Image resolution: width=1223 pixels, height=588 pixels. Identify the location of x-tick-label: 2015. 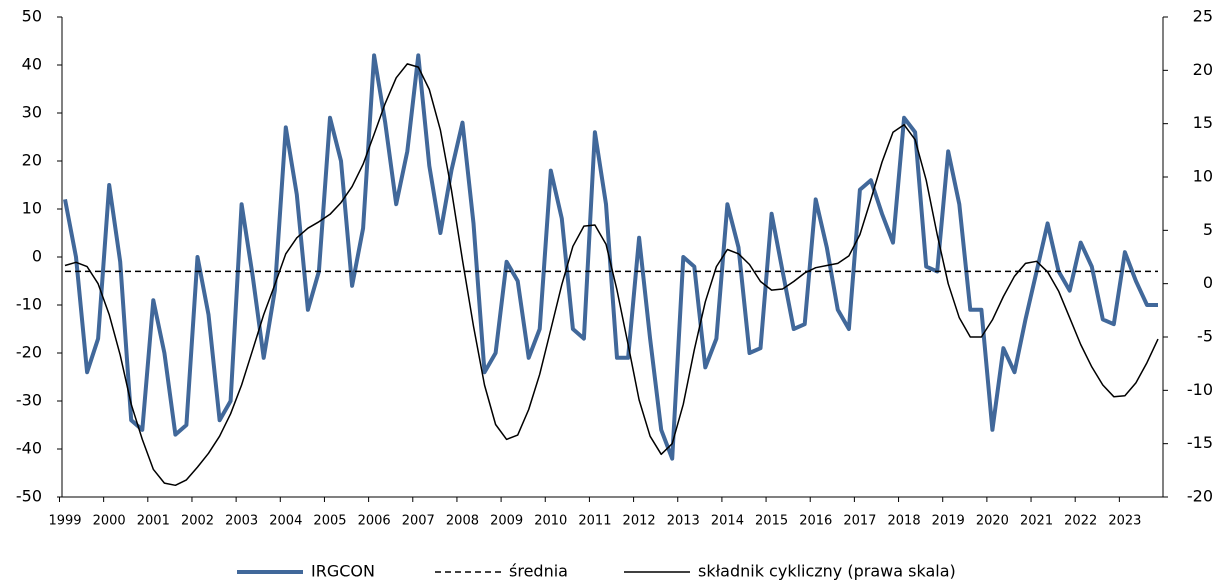
(771, 521).